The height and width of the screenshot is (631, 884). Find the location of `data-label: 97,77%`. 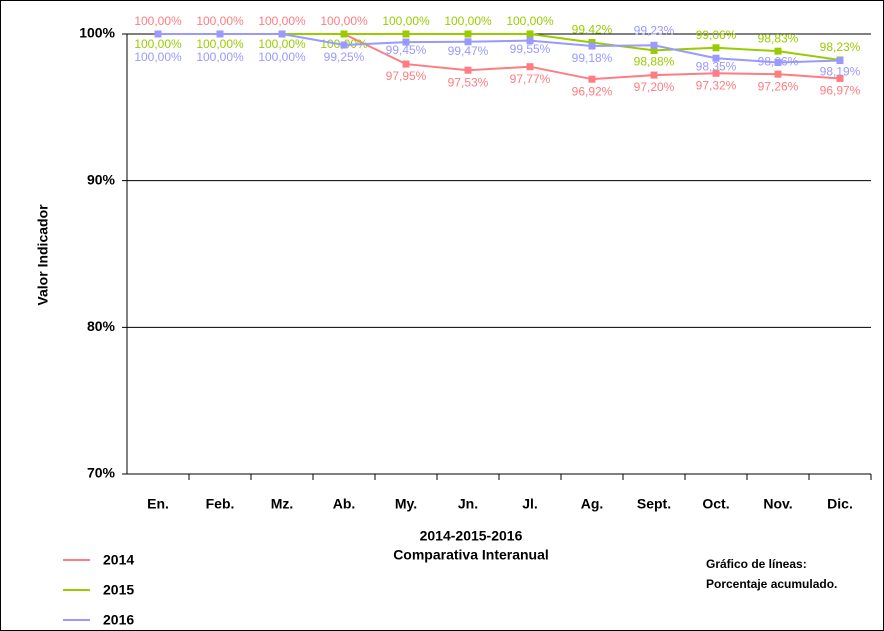

data-label: 97,77% is located at coordinates (530, 79).